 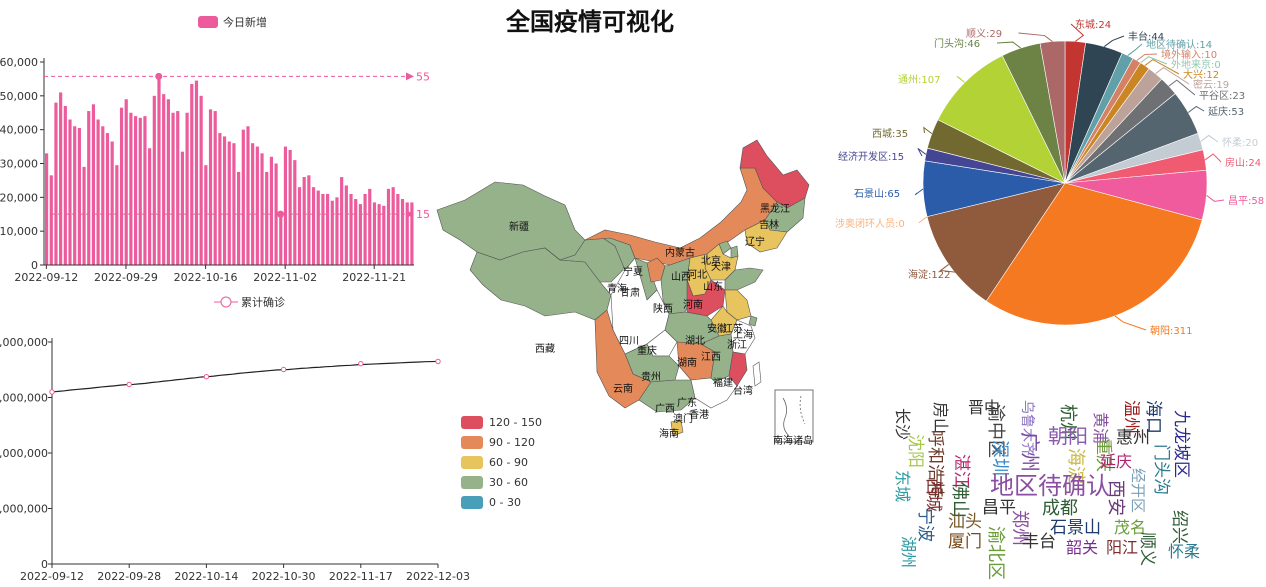 What do you see at coordinates (24, 453) in the screenshot?
I see `y-tick-label: 4,000,000` at bounding box center [24, 453].